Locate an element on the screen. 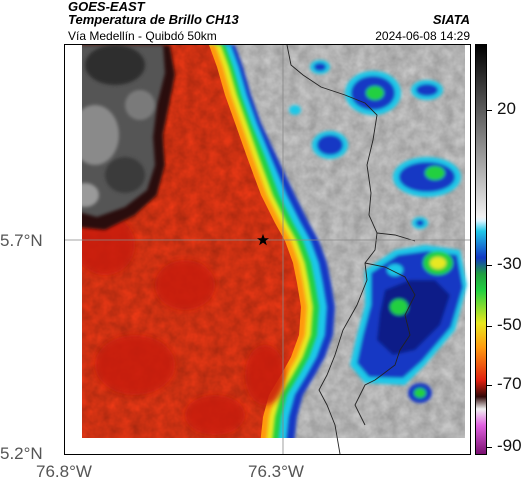 The image size is (526, 491). satellite-name: GOES-EAST is located at coordinates (106, 7).